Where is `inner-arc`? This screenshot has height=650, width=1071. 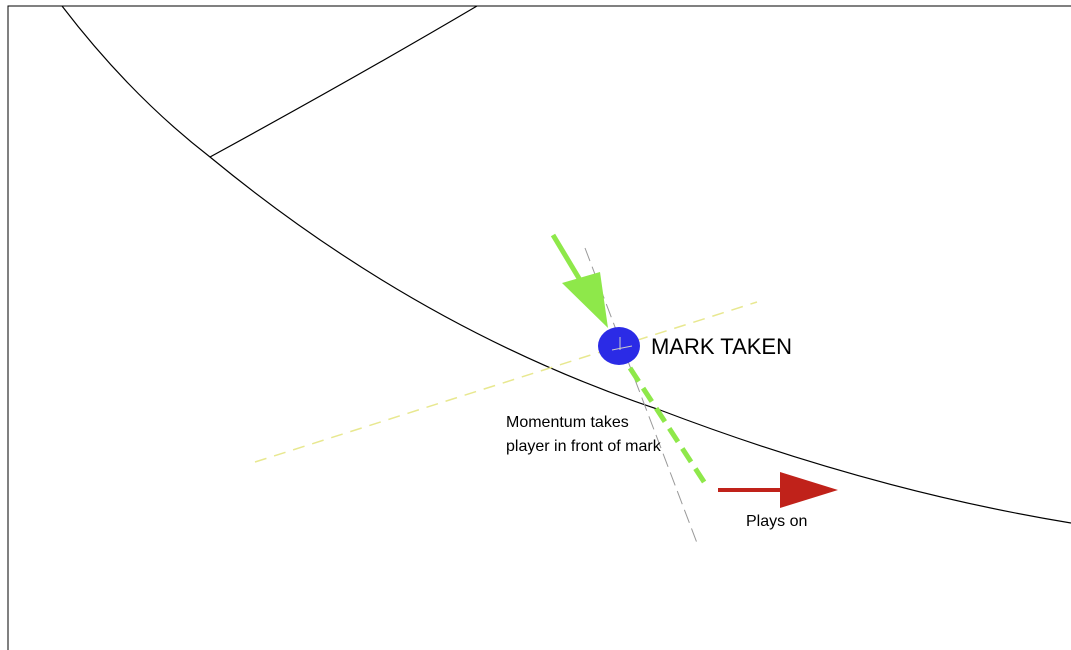
inner-arc is located at coordinates (343, 81).